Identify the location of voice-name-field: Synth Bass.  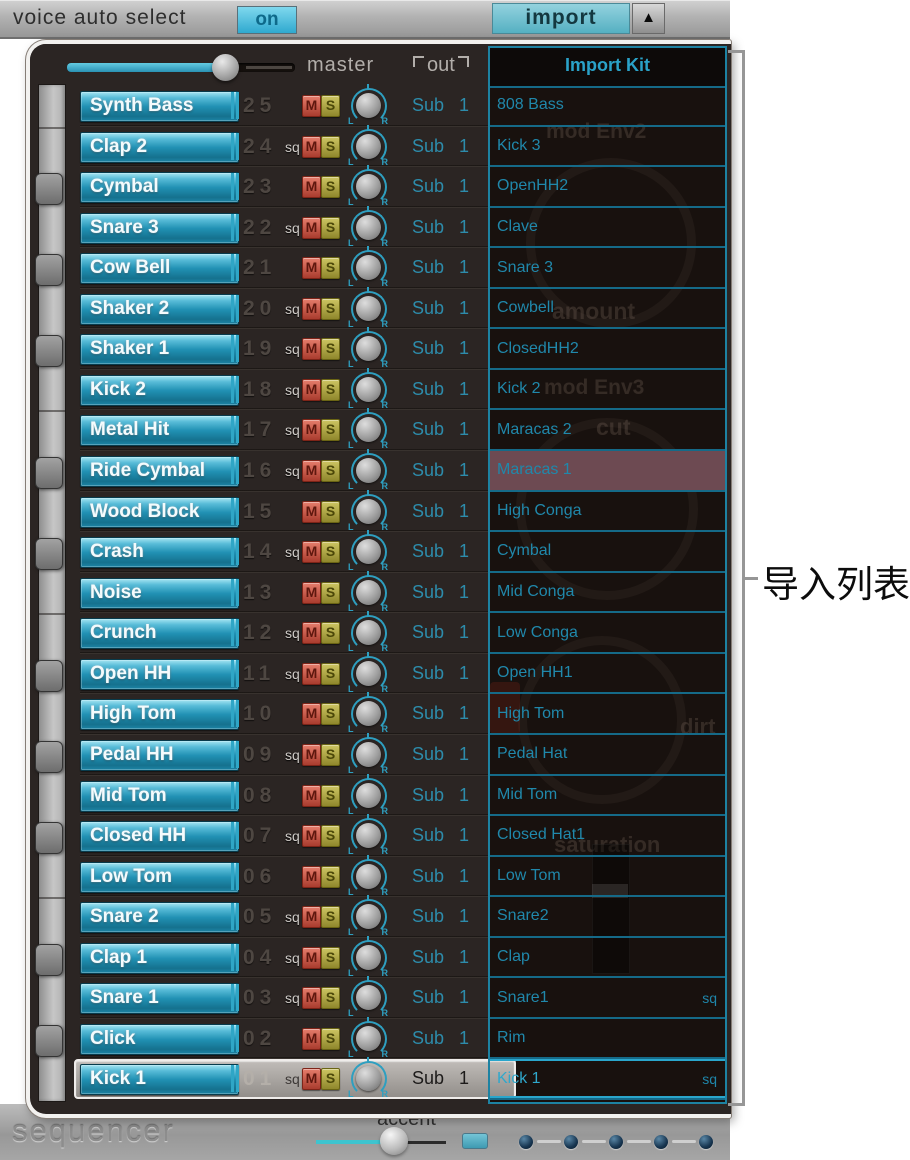
(159, 106).